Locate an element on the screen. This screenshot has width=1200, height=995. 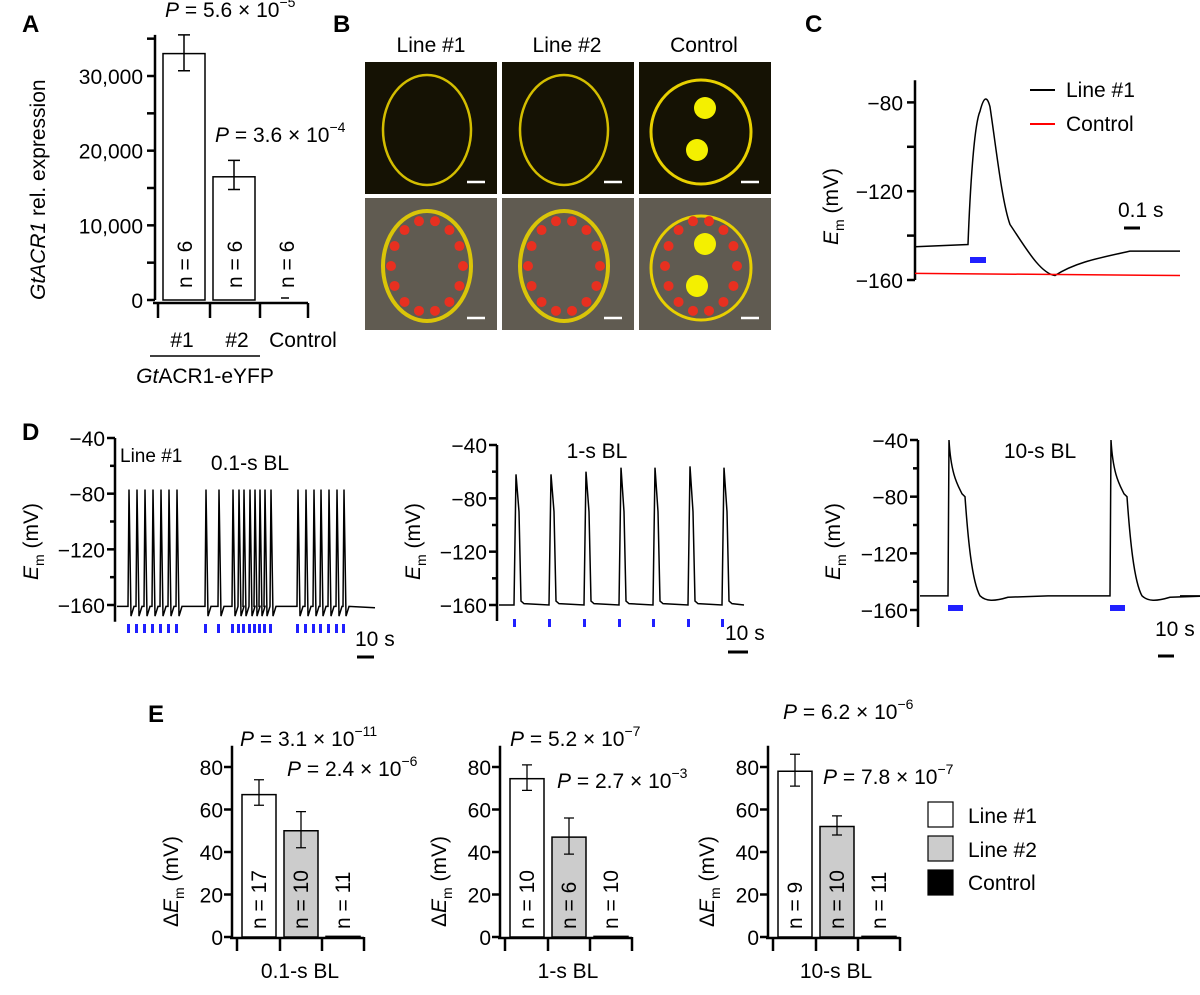
panel-e2-category: 1-s BL is located at coordinates (568, 971).